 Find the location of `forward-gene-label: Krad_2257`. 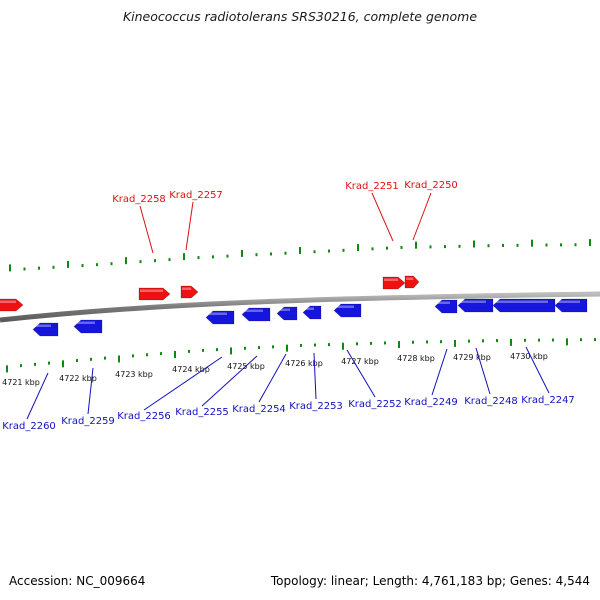

forward-gene-label: Krad_2257 is located at coordinates (196, 195).